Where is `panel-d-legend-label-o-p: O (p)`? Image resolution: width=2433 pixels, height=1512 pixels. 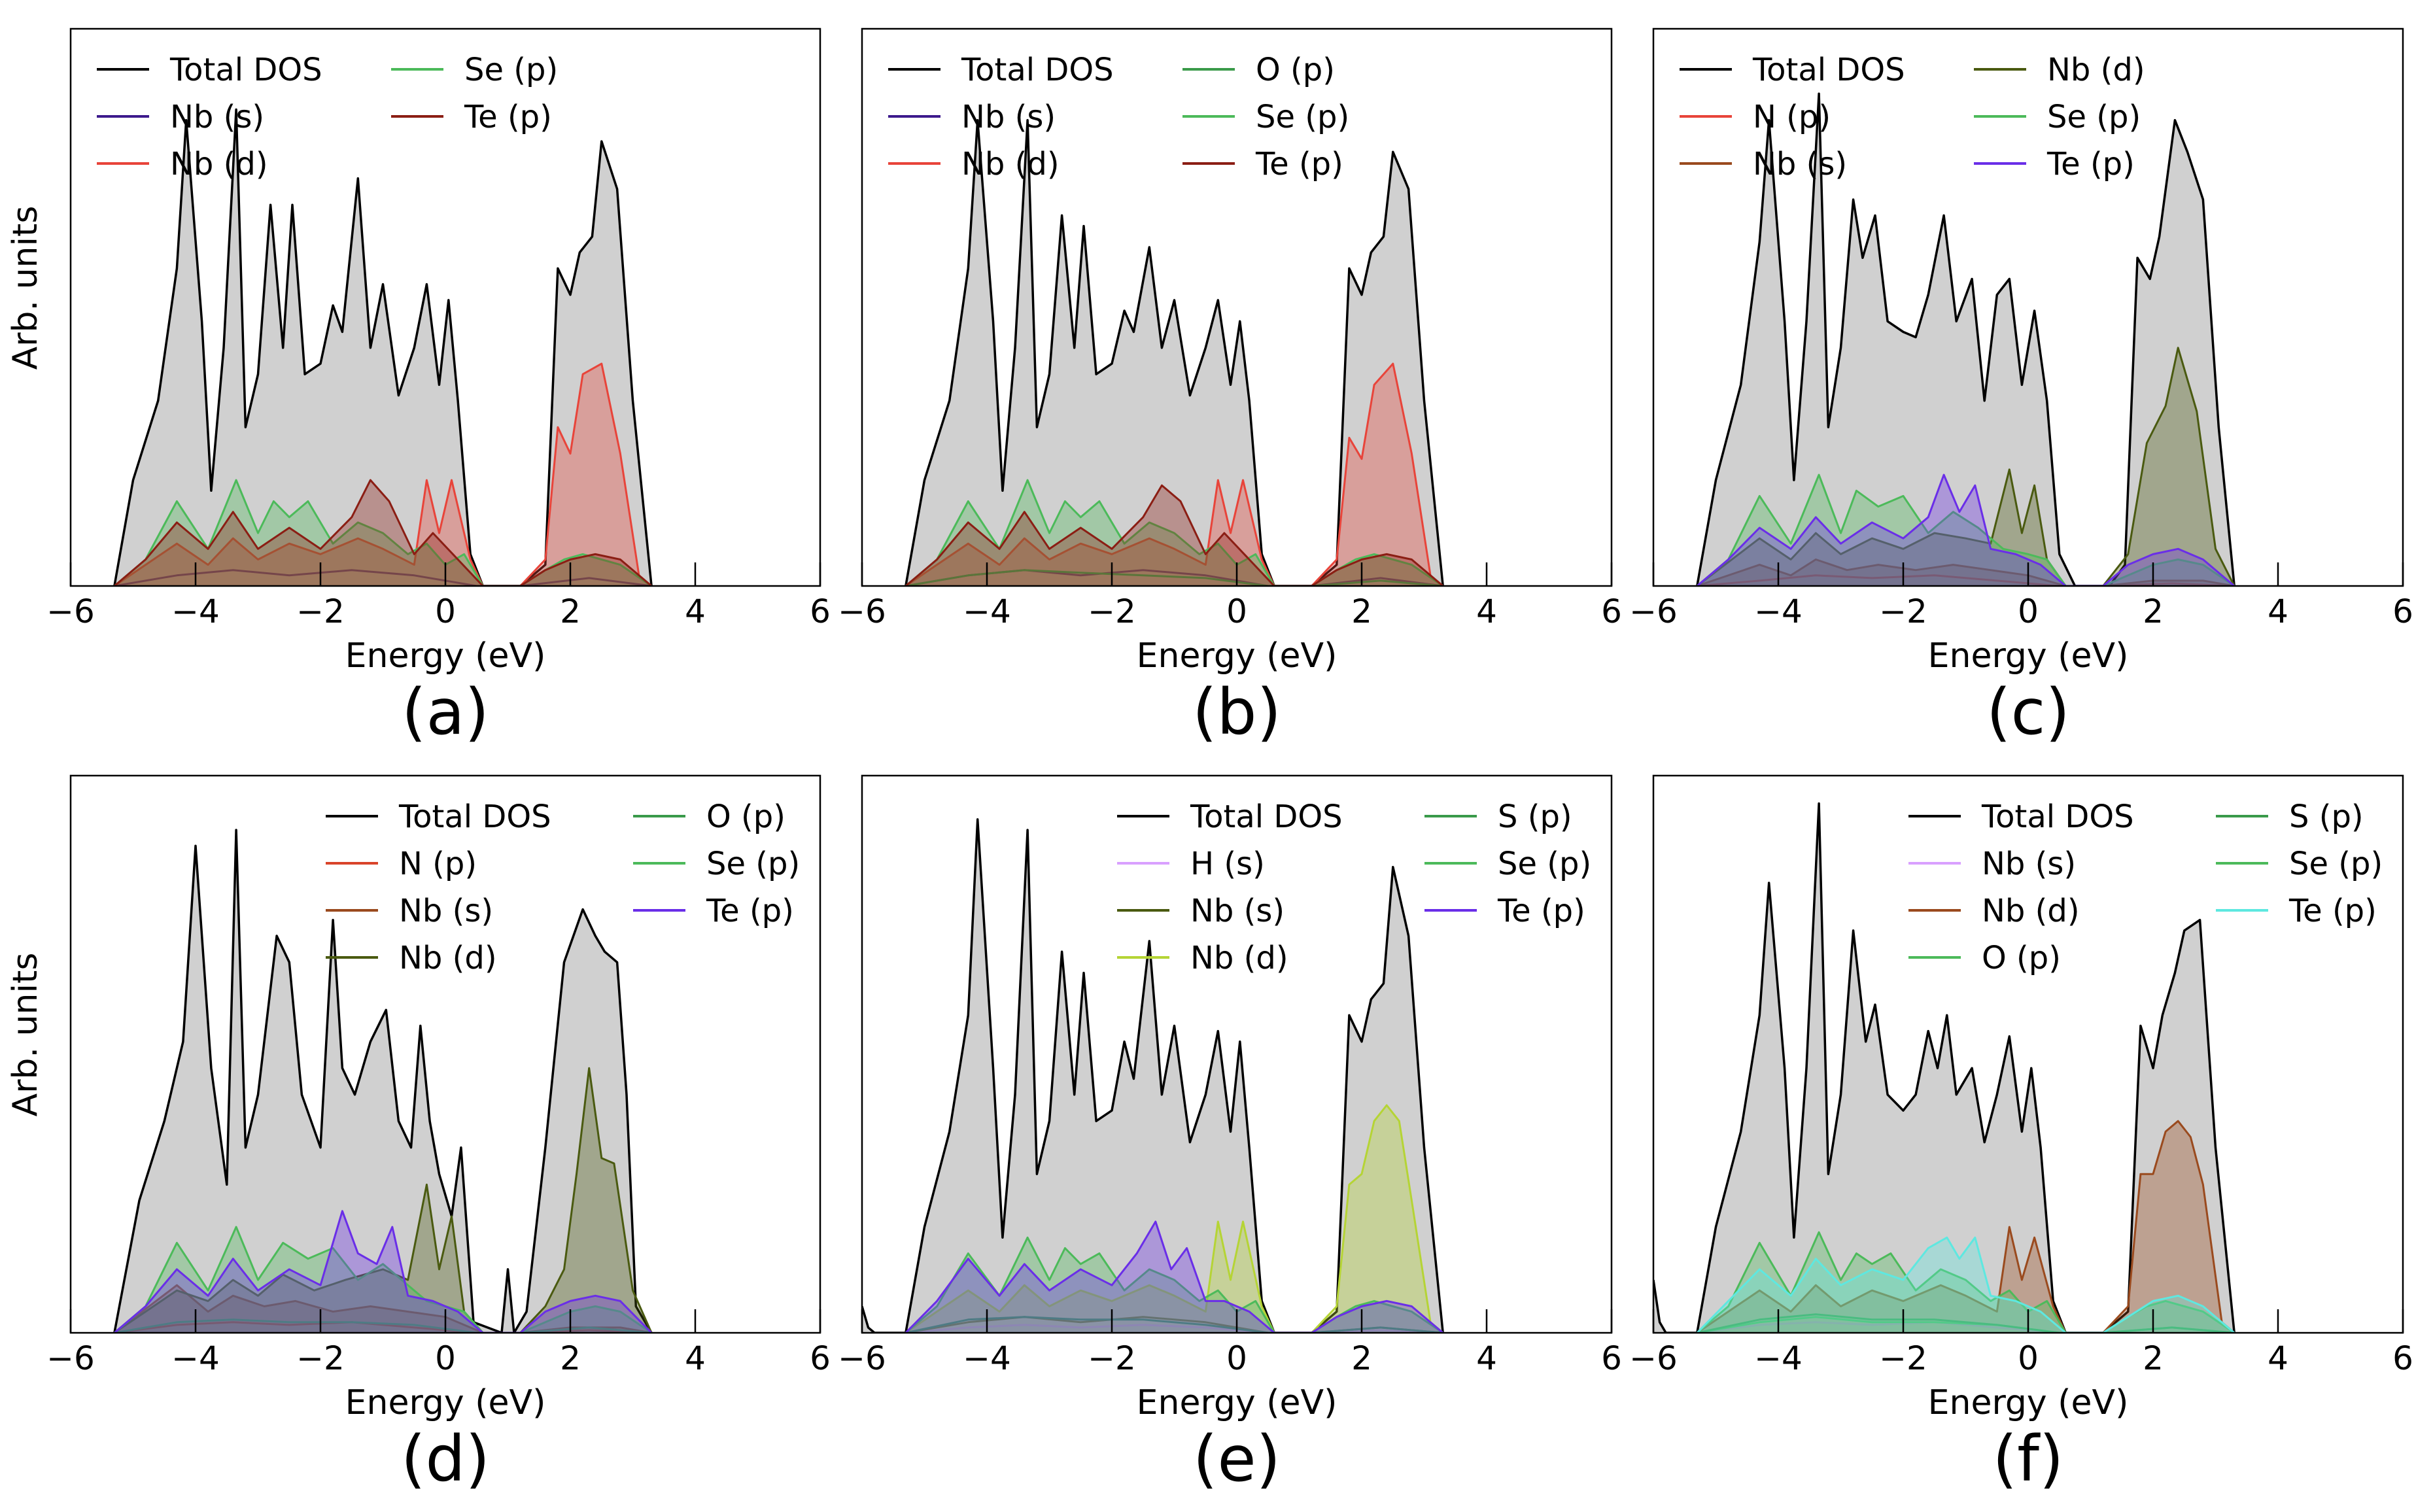
panel-d-legend-label-o-p: O (p) is located at coordinates (746, 817).